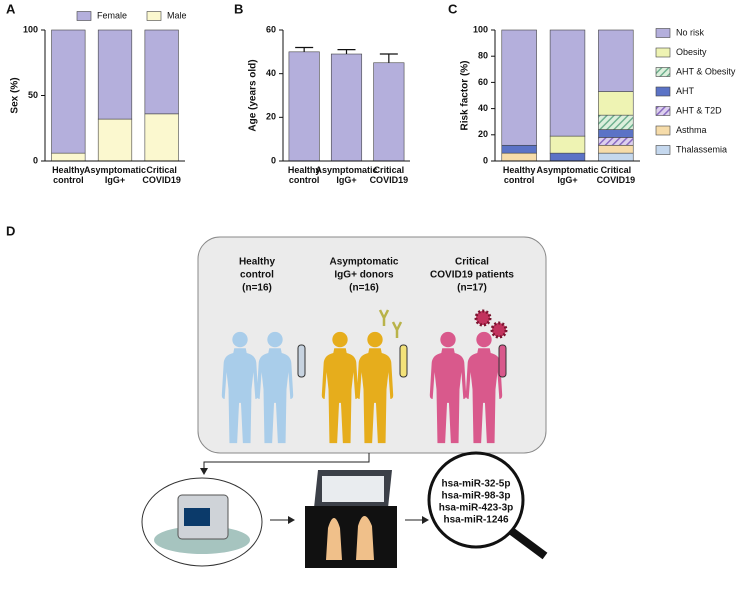  I want to click on legend-label: AHT & T2D, so click(699, 110).